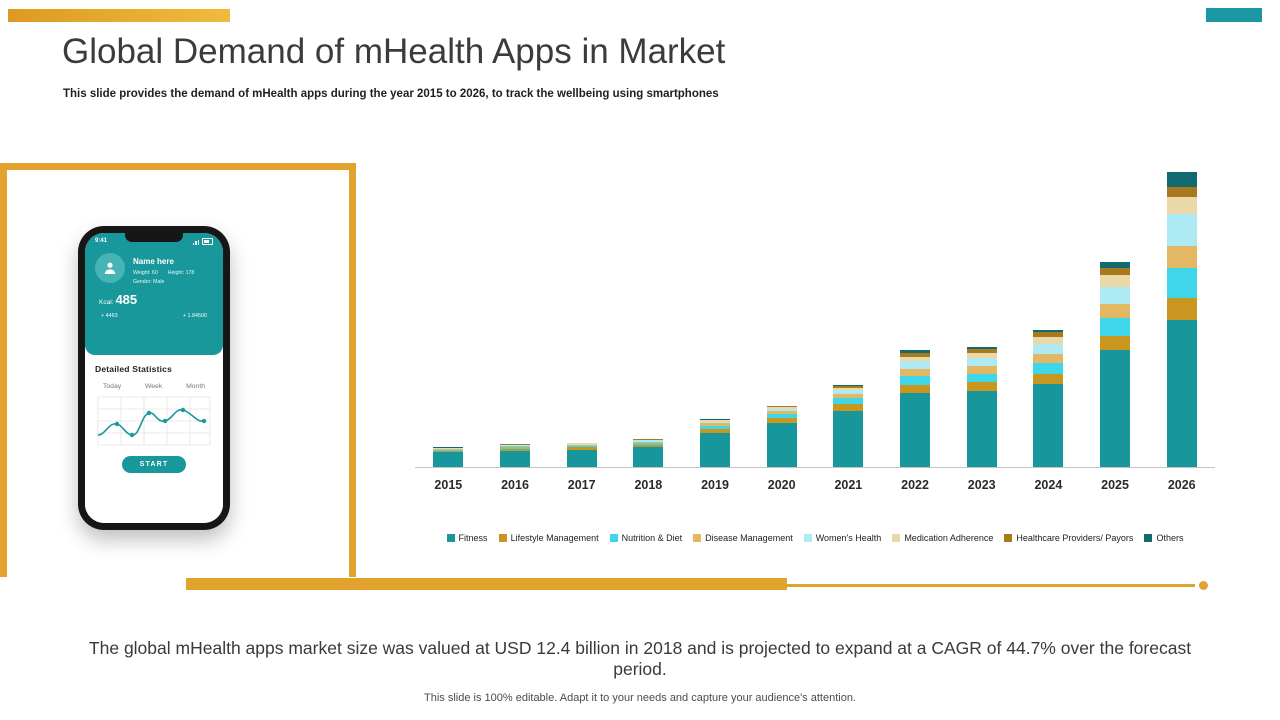  What do you see at coordinates (991, 585) in the screenshot?
I see `accent-underline-thin` at bounding box center [991, 585].